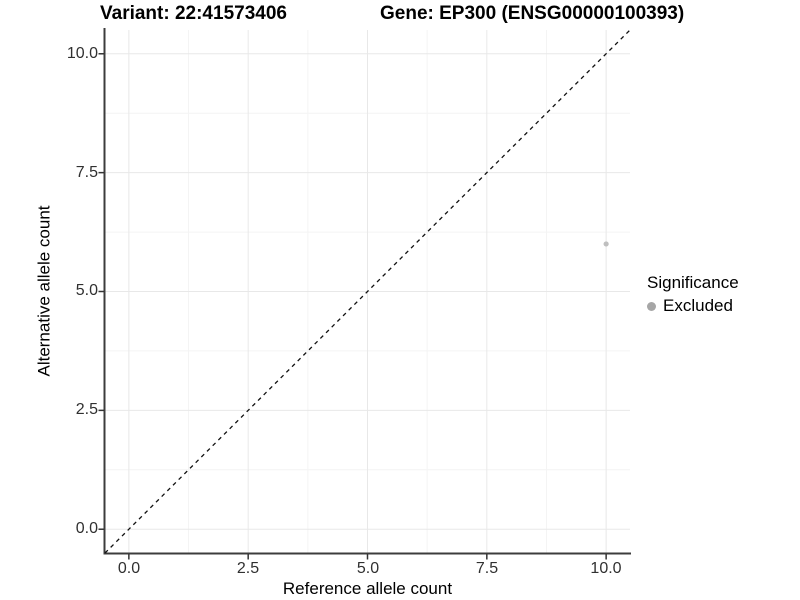 The height and width of the screenshot is (600, 800). I want to click on y-tick-label-1: 2.5, so click(86, 409).